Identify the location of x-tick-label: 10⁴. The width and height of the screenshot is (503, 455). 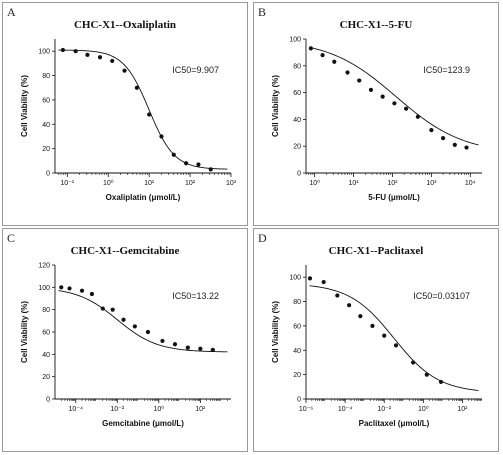
(470, 183).